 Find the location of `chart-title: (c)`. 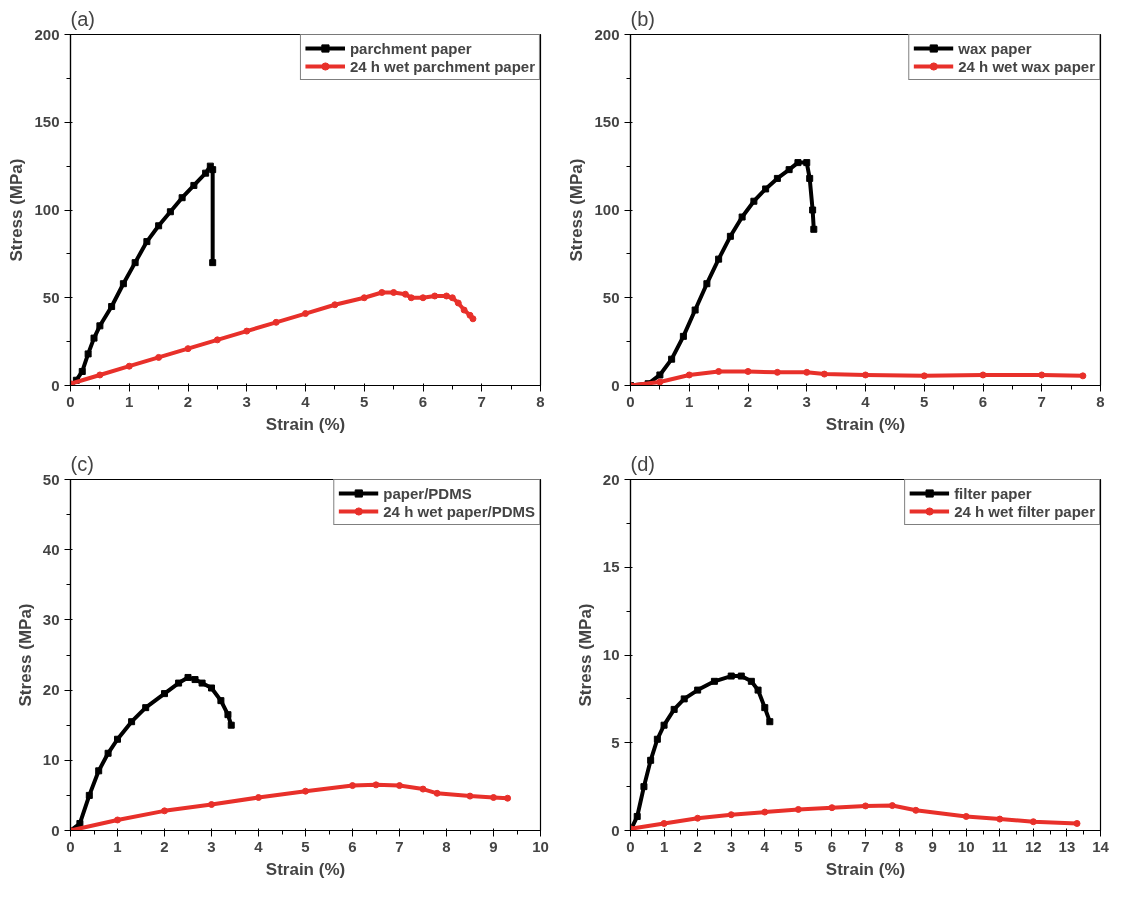

chart-title: (c) is located at coordinates (82, 463).